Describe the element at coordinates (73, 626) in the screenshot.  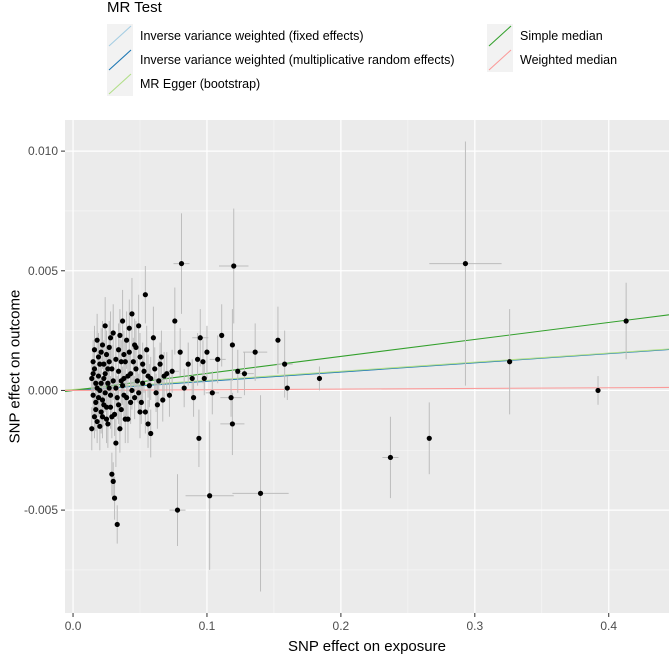
I see `x-tick-label: 0.0` at that location.